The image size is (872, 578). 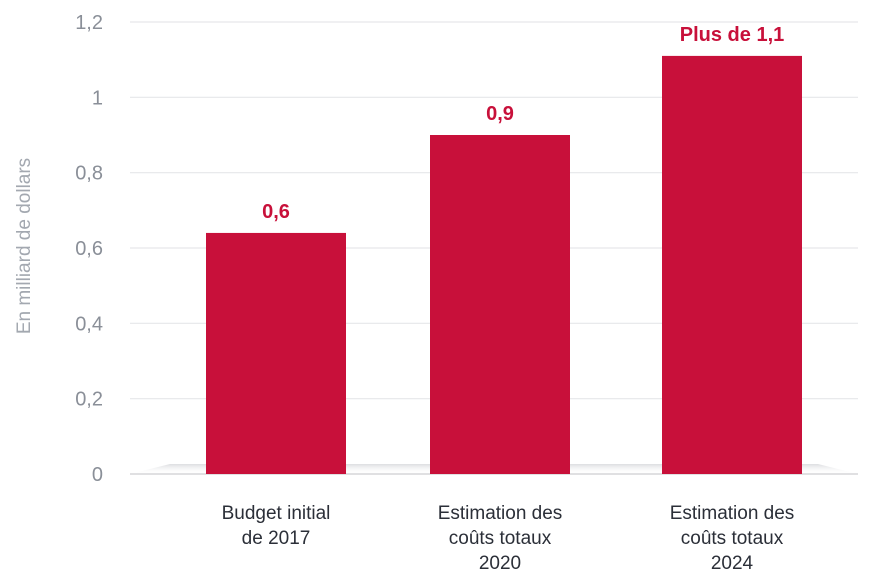 I want to click on y-tick-label: 0, so click(x=97, y=475).